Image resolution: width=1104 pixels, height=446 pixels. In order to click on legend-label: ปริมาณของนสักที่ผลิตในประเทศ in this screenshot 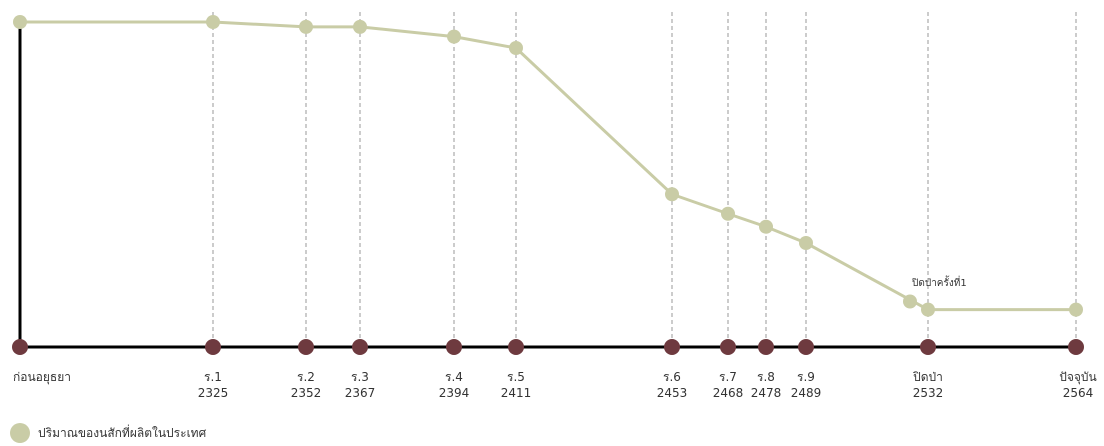, I will do `click(122, 432)`.